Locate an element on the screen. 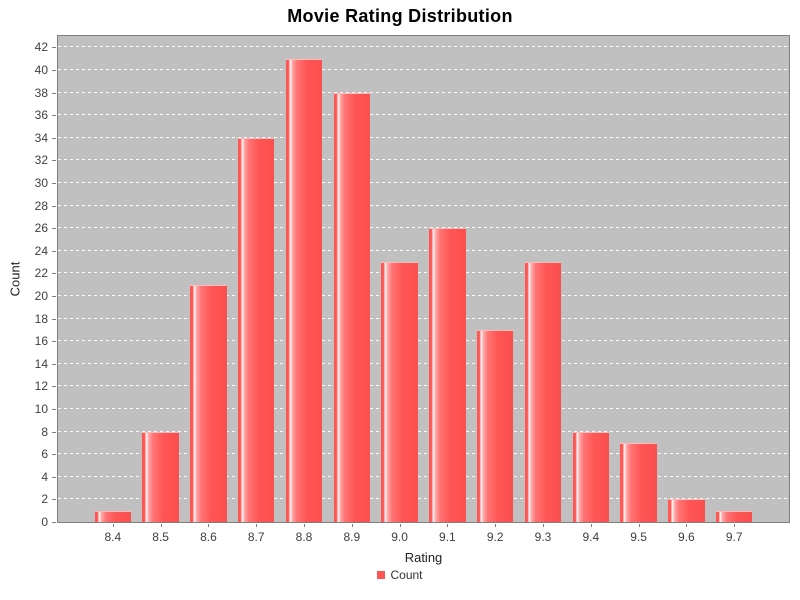 The image size is (800, 600). bar-8.6 is located at coordinates (208, 403).